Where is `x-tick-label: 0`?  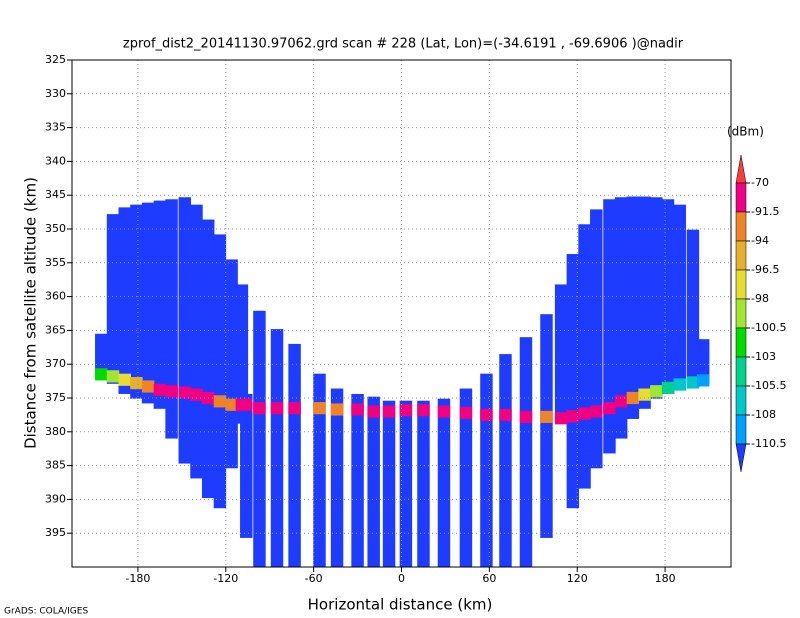
x-tick-label: 0 is located at coordinates (401, 578).